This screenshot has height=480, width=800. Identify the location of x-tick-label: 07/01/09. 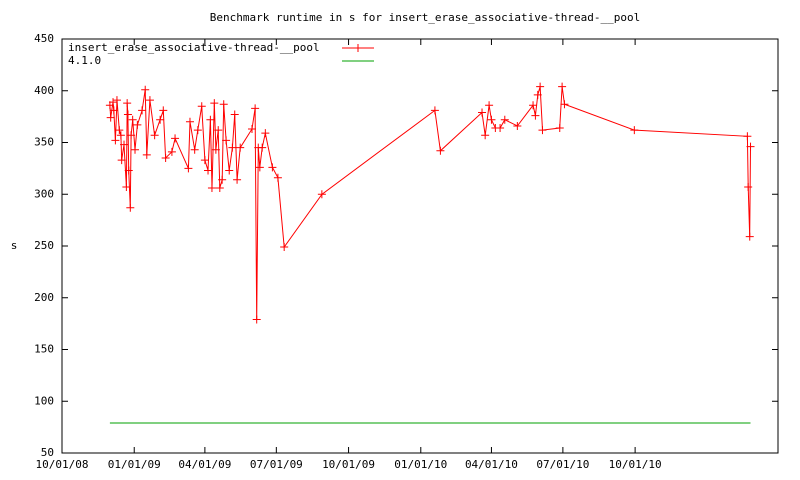
(276, 464).